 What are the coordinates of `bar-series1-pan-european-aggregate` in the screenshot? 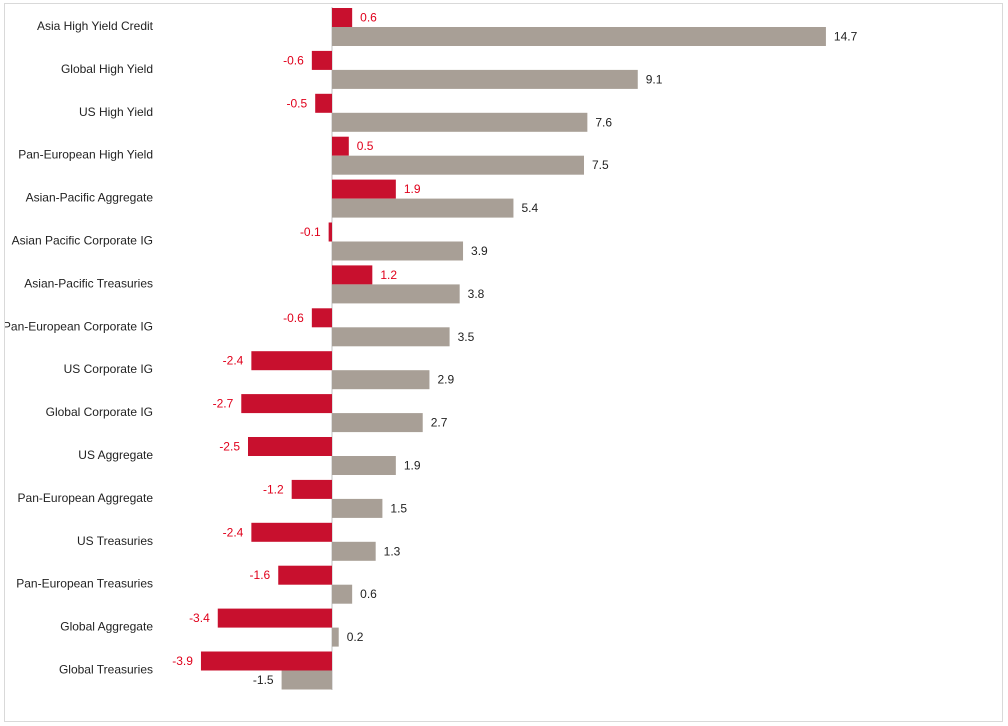 It's located at (311, 489).